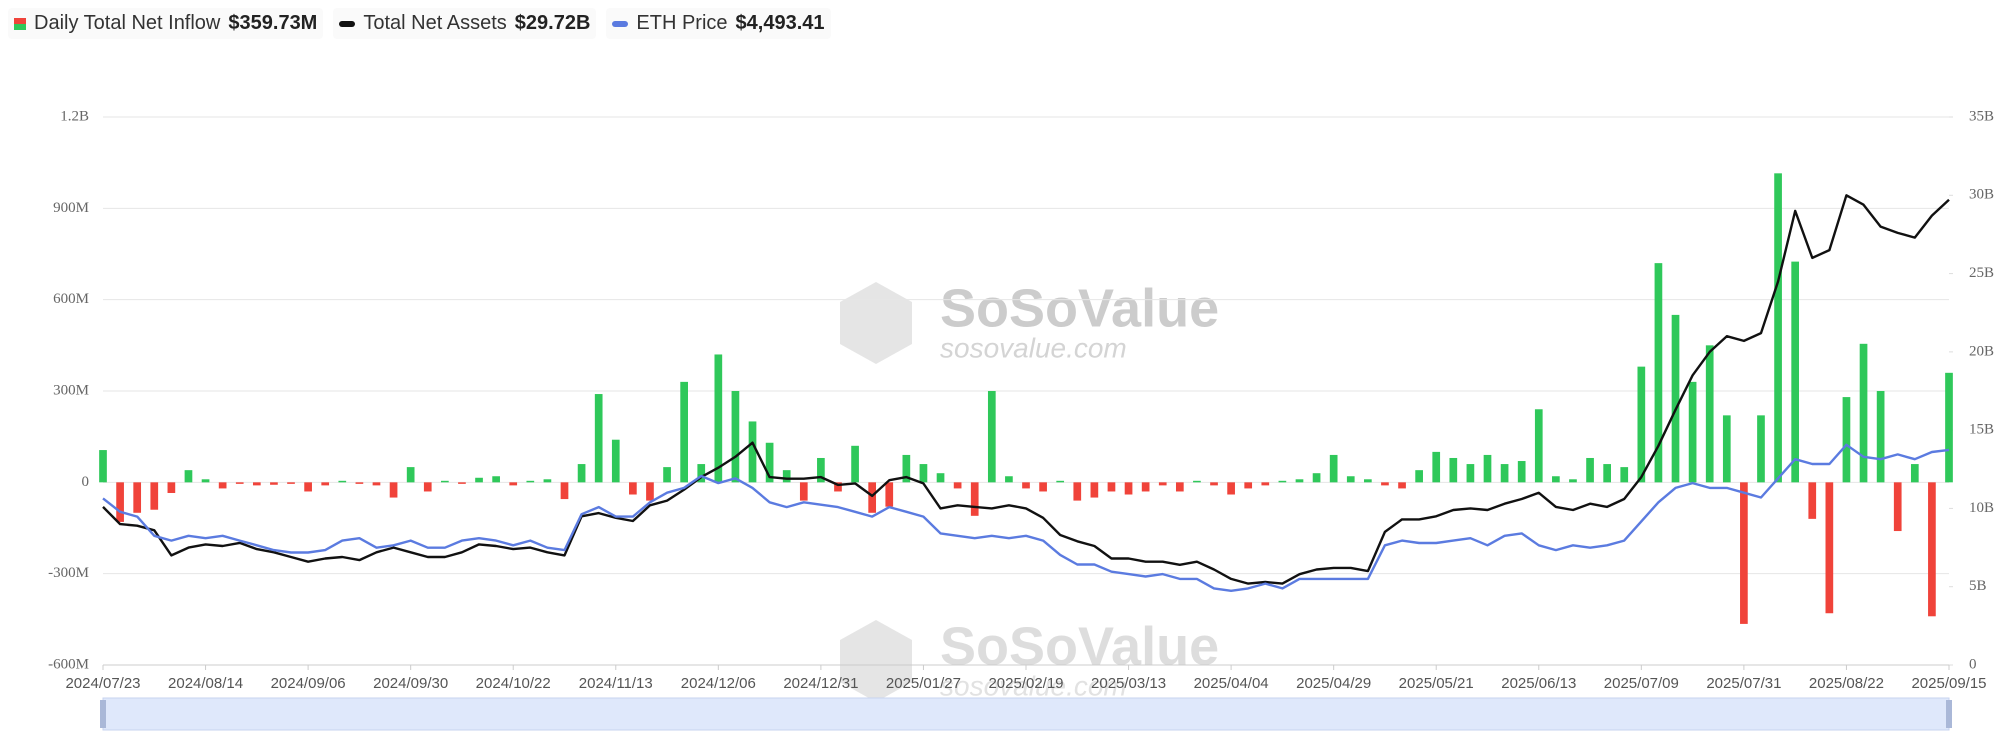 The height and width of the screenshot is (743, 2000). I want to click on y2-tick-label: 25B, so click(1981, 273).